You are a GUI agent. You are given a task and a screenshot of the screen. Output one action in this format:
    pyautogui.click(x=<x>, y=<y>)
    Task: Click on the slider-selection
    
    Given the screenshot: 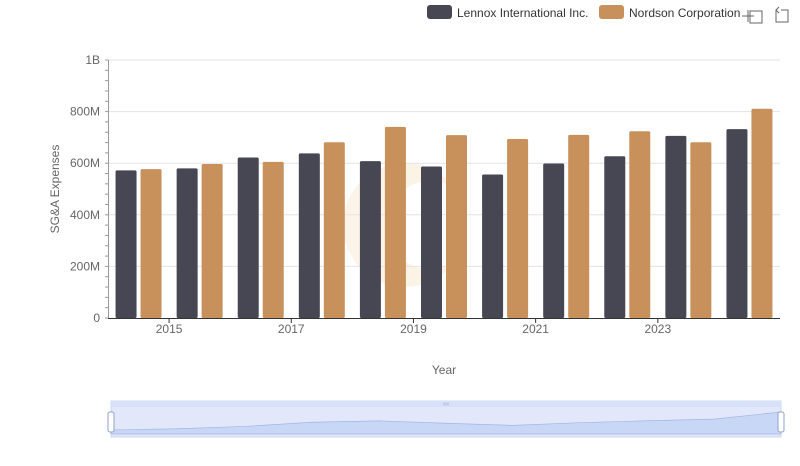 What is the action you would take?
    pyautogui.click(x=446, y=422)
    